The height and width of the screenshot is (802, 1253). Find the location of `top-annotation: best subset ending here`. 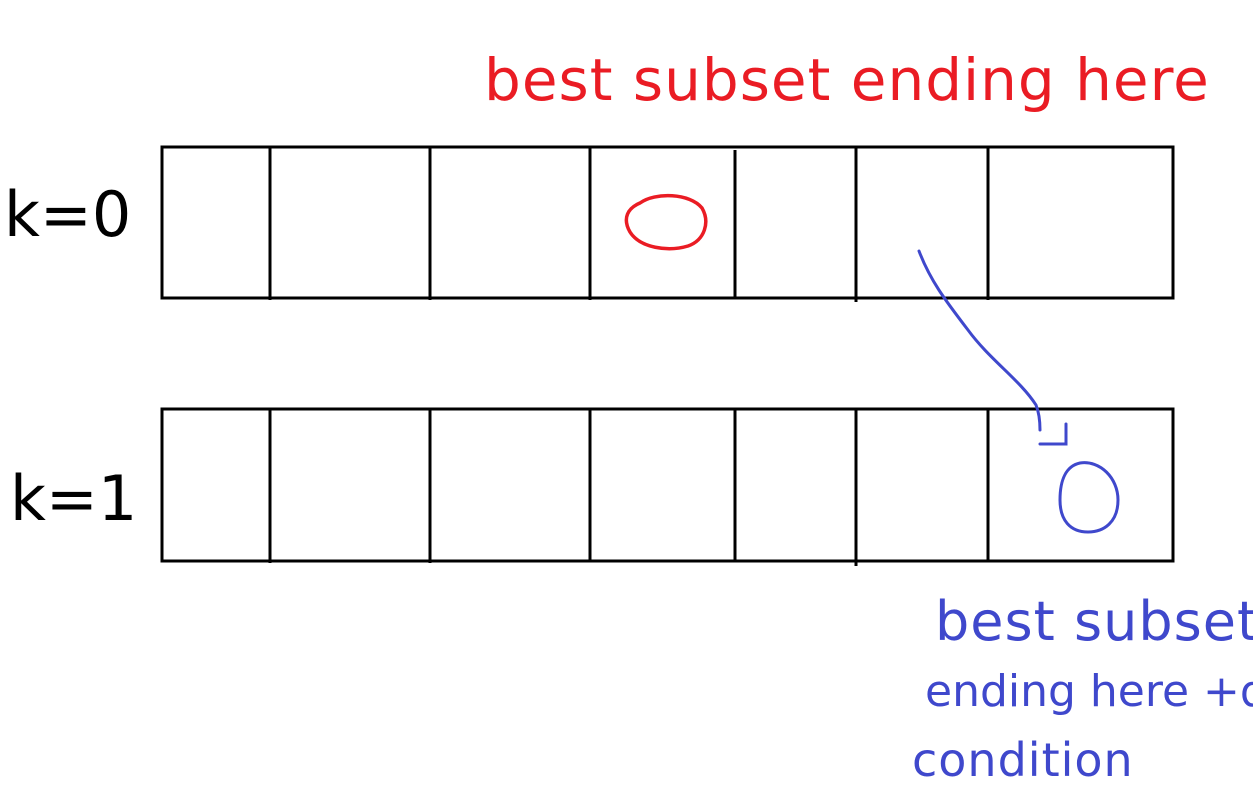

top-annotation: best subset ending here is located at coordinates (847, 80).